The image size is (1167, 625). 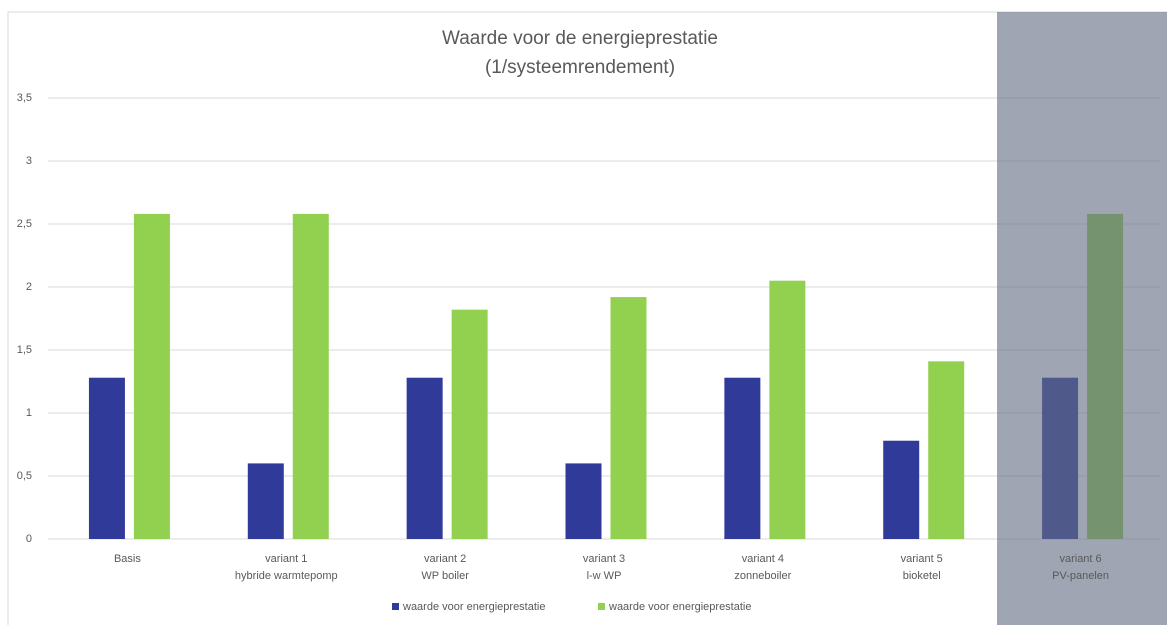 I want to click on x-tick-label: WP boiler, so click(x=445, y=576).